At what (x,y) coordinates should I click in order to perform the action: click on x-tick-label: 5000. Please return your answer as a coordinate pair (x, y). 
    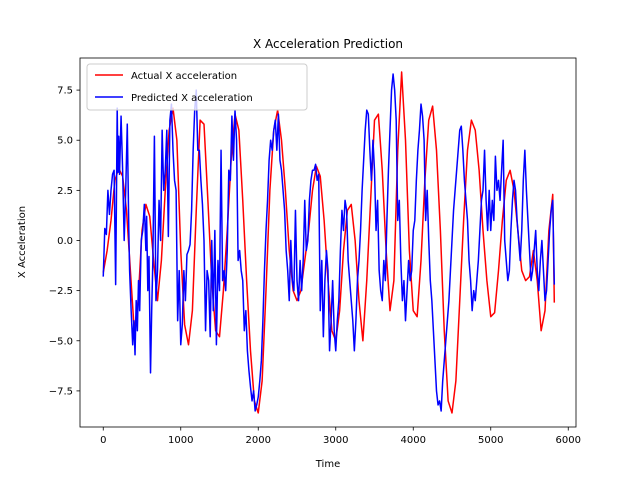
    Looking at the image, I should click on (490, 440).